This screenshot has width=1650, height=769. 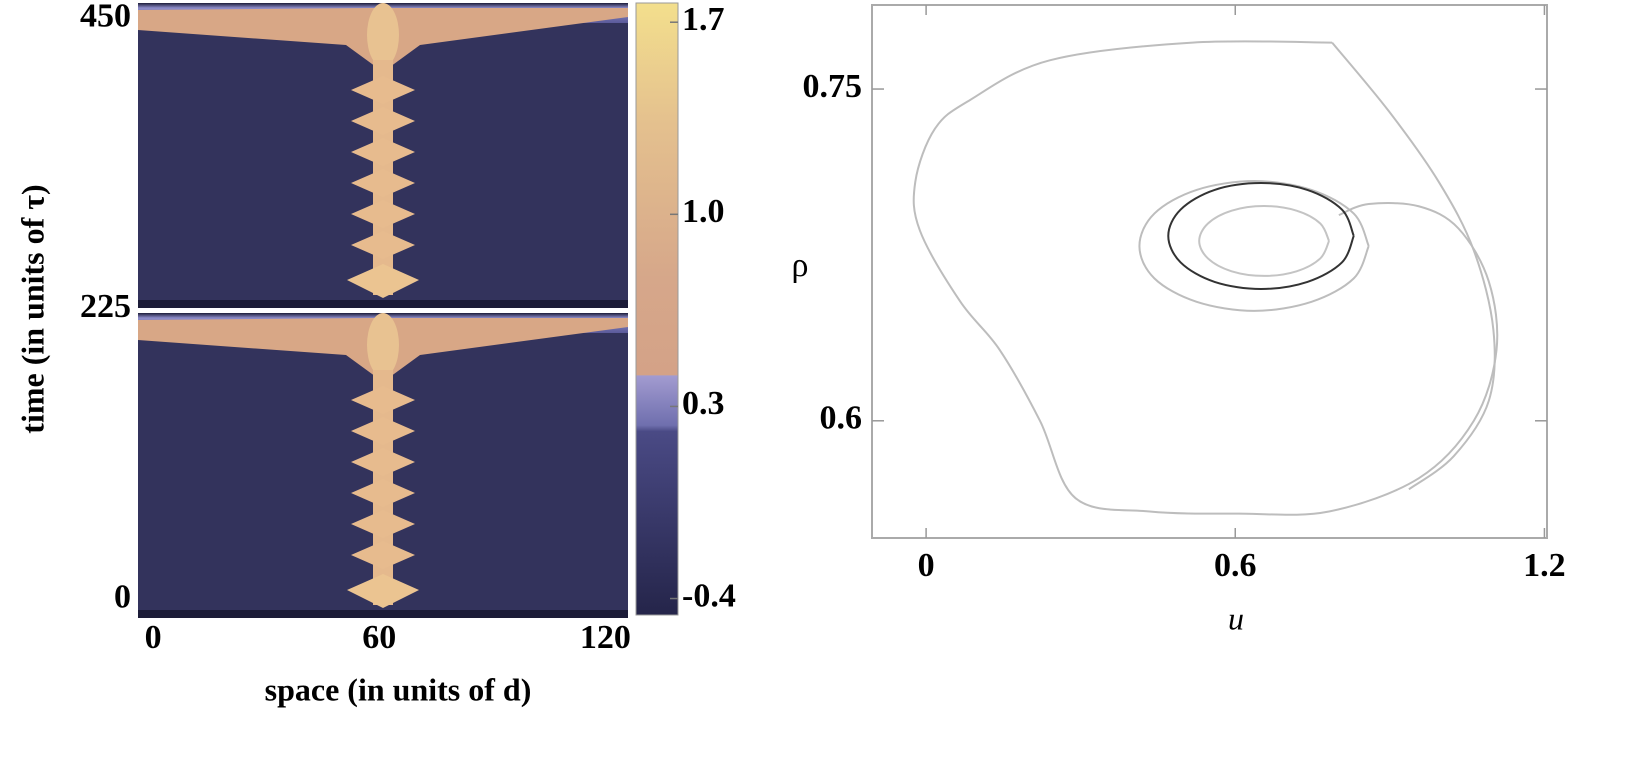 What do you see at coordinates (800, 265) in the screenshot?
I see `y-axis-label: ρ` at bounding box center [800, 265].